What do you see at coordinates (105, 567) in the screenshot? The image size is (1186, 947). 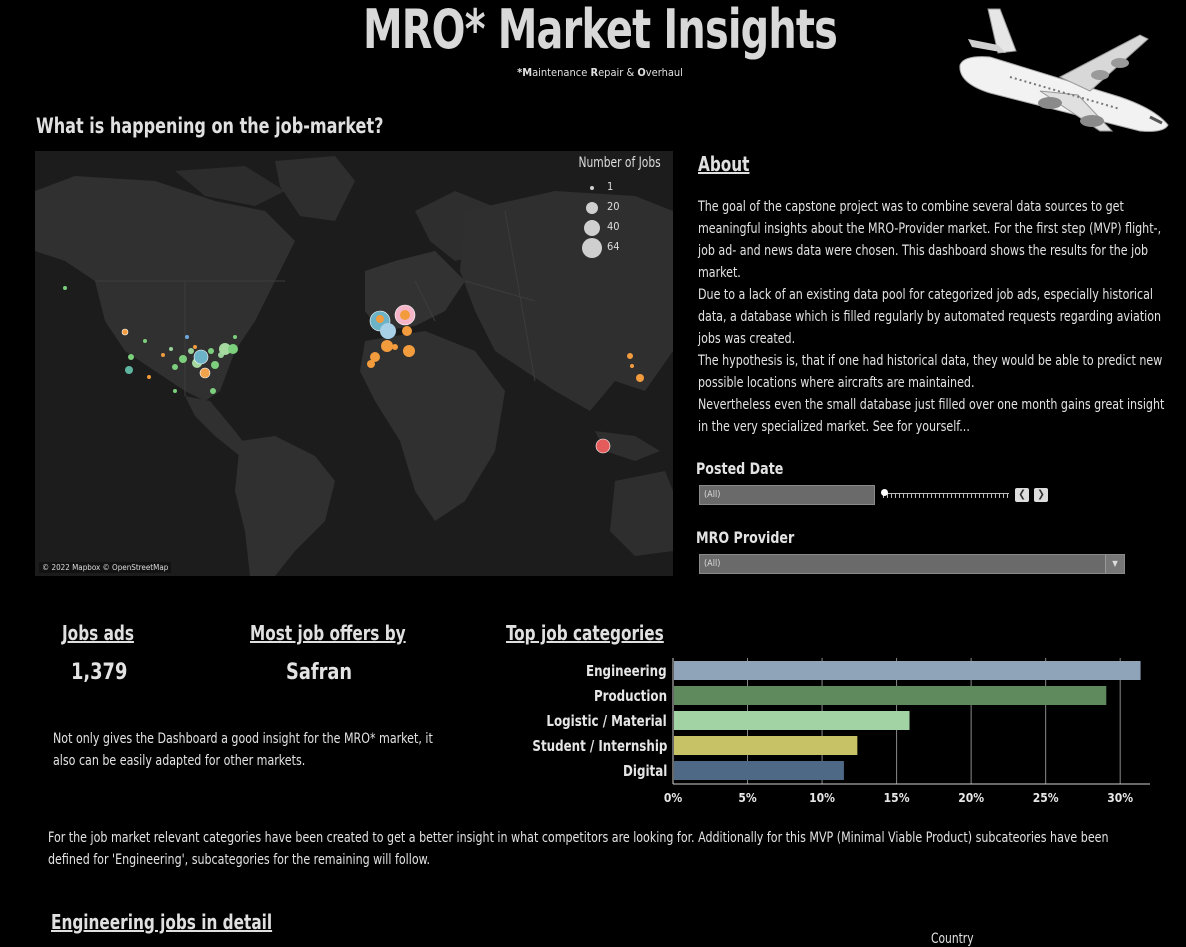 I see `map-attribution: © 2022 Mapbox © OpenStreetMap` at bounding box center [105, 567].